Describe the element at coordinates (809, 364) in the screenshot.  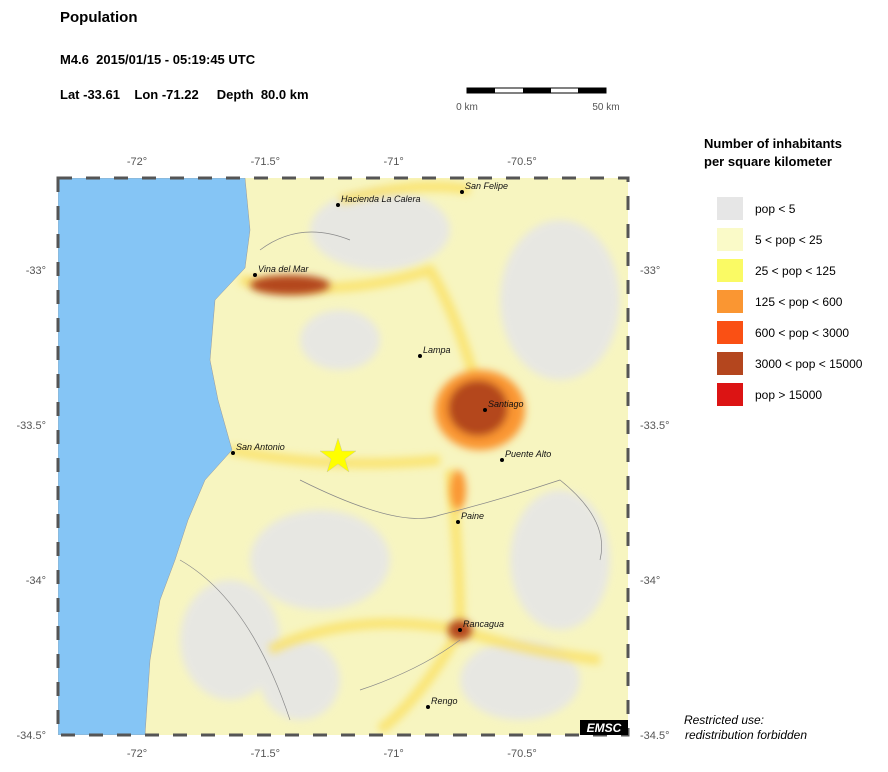
I see `legend-label: 3000 < pop < 15000` at that location.